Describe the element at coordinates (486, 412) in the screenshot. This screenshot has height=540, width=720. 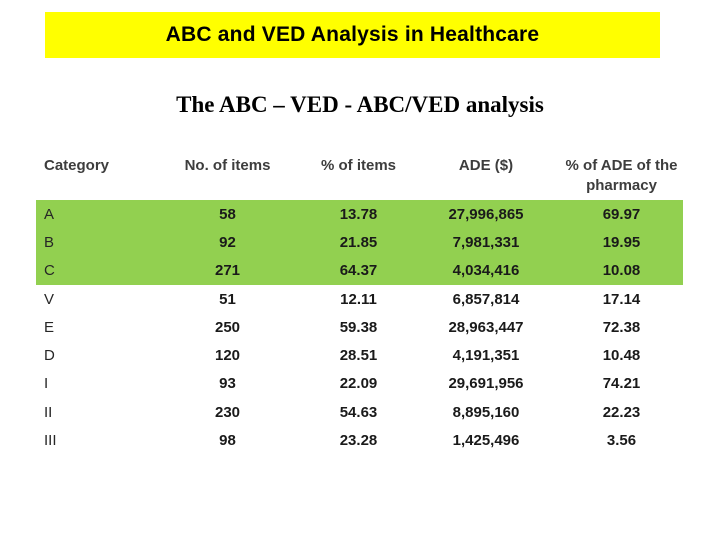
I see `ade-cell: 8,895,160` at that location.